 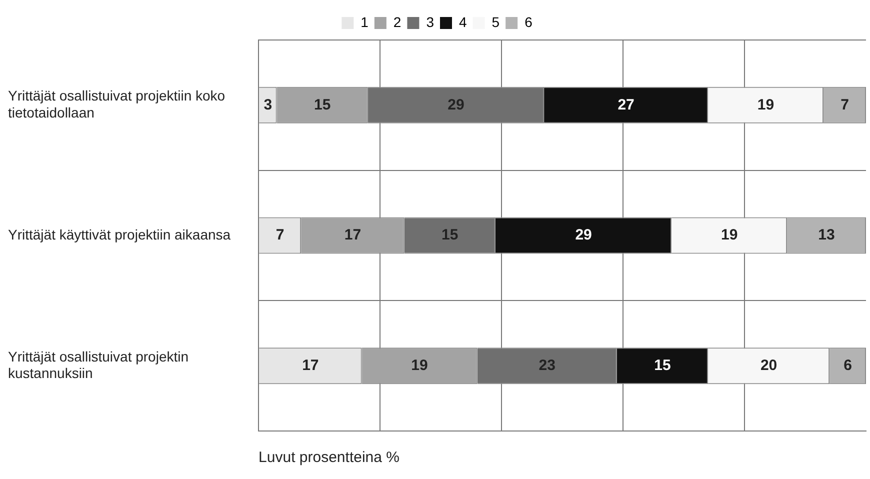 What do you see at coordinates (547, 365) in the screenshot?
I see `data-label: 23` at bounding box center [547, 365].